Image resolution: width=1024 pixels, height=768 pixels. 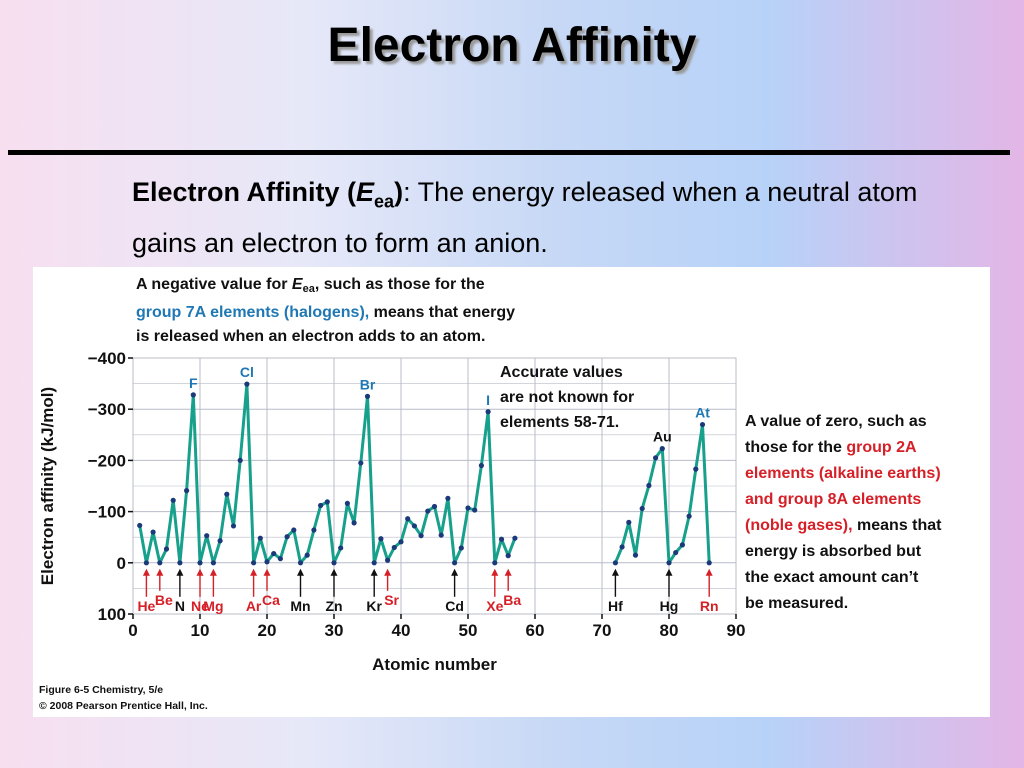 I want to click on x-tick-label: 30, so click(x=334, y=630).